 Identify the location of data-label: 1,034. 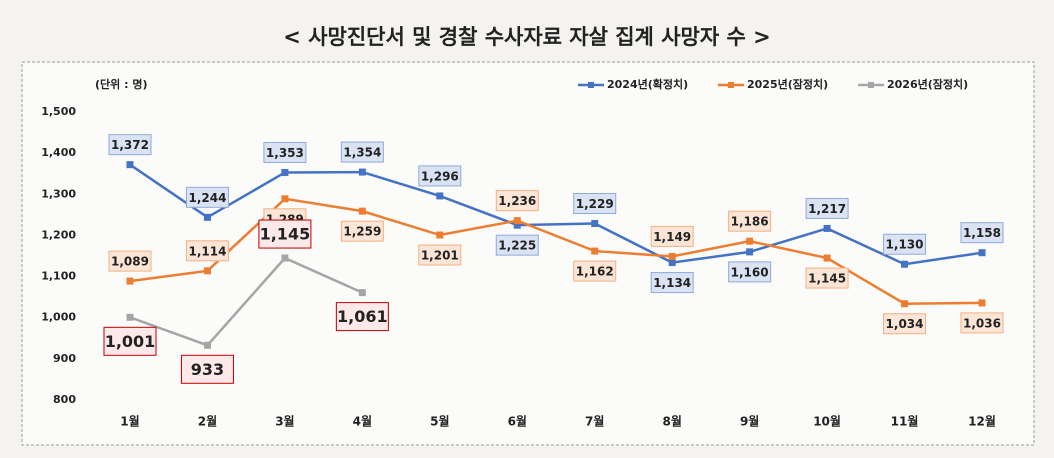
(905, 324).